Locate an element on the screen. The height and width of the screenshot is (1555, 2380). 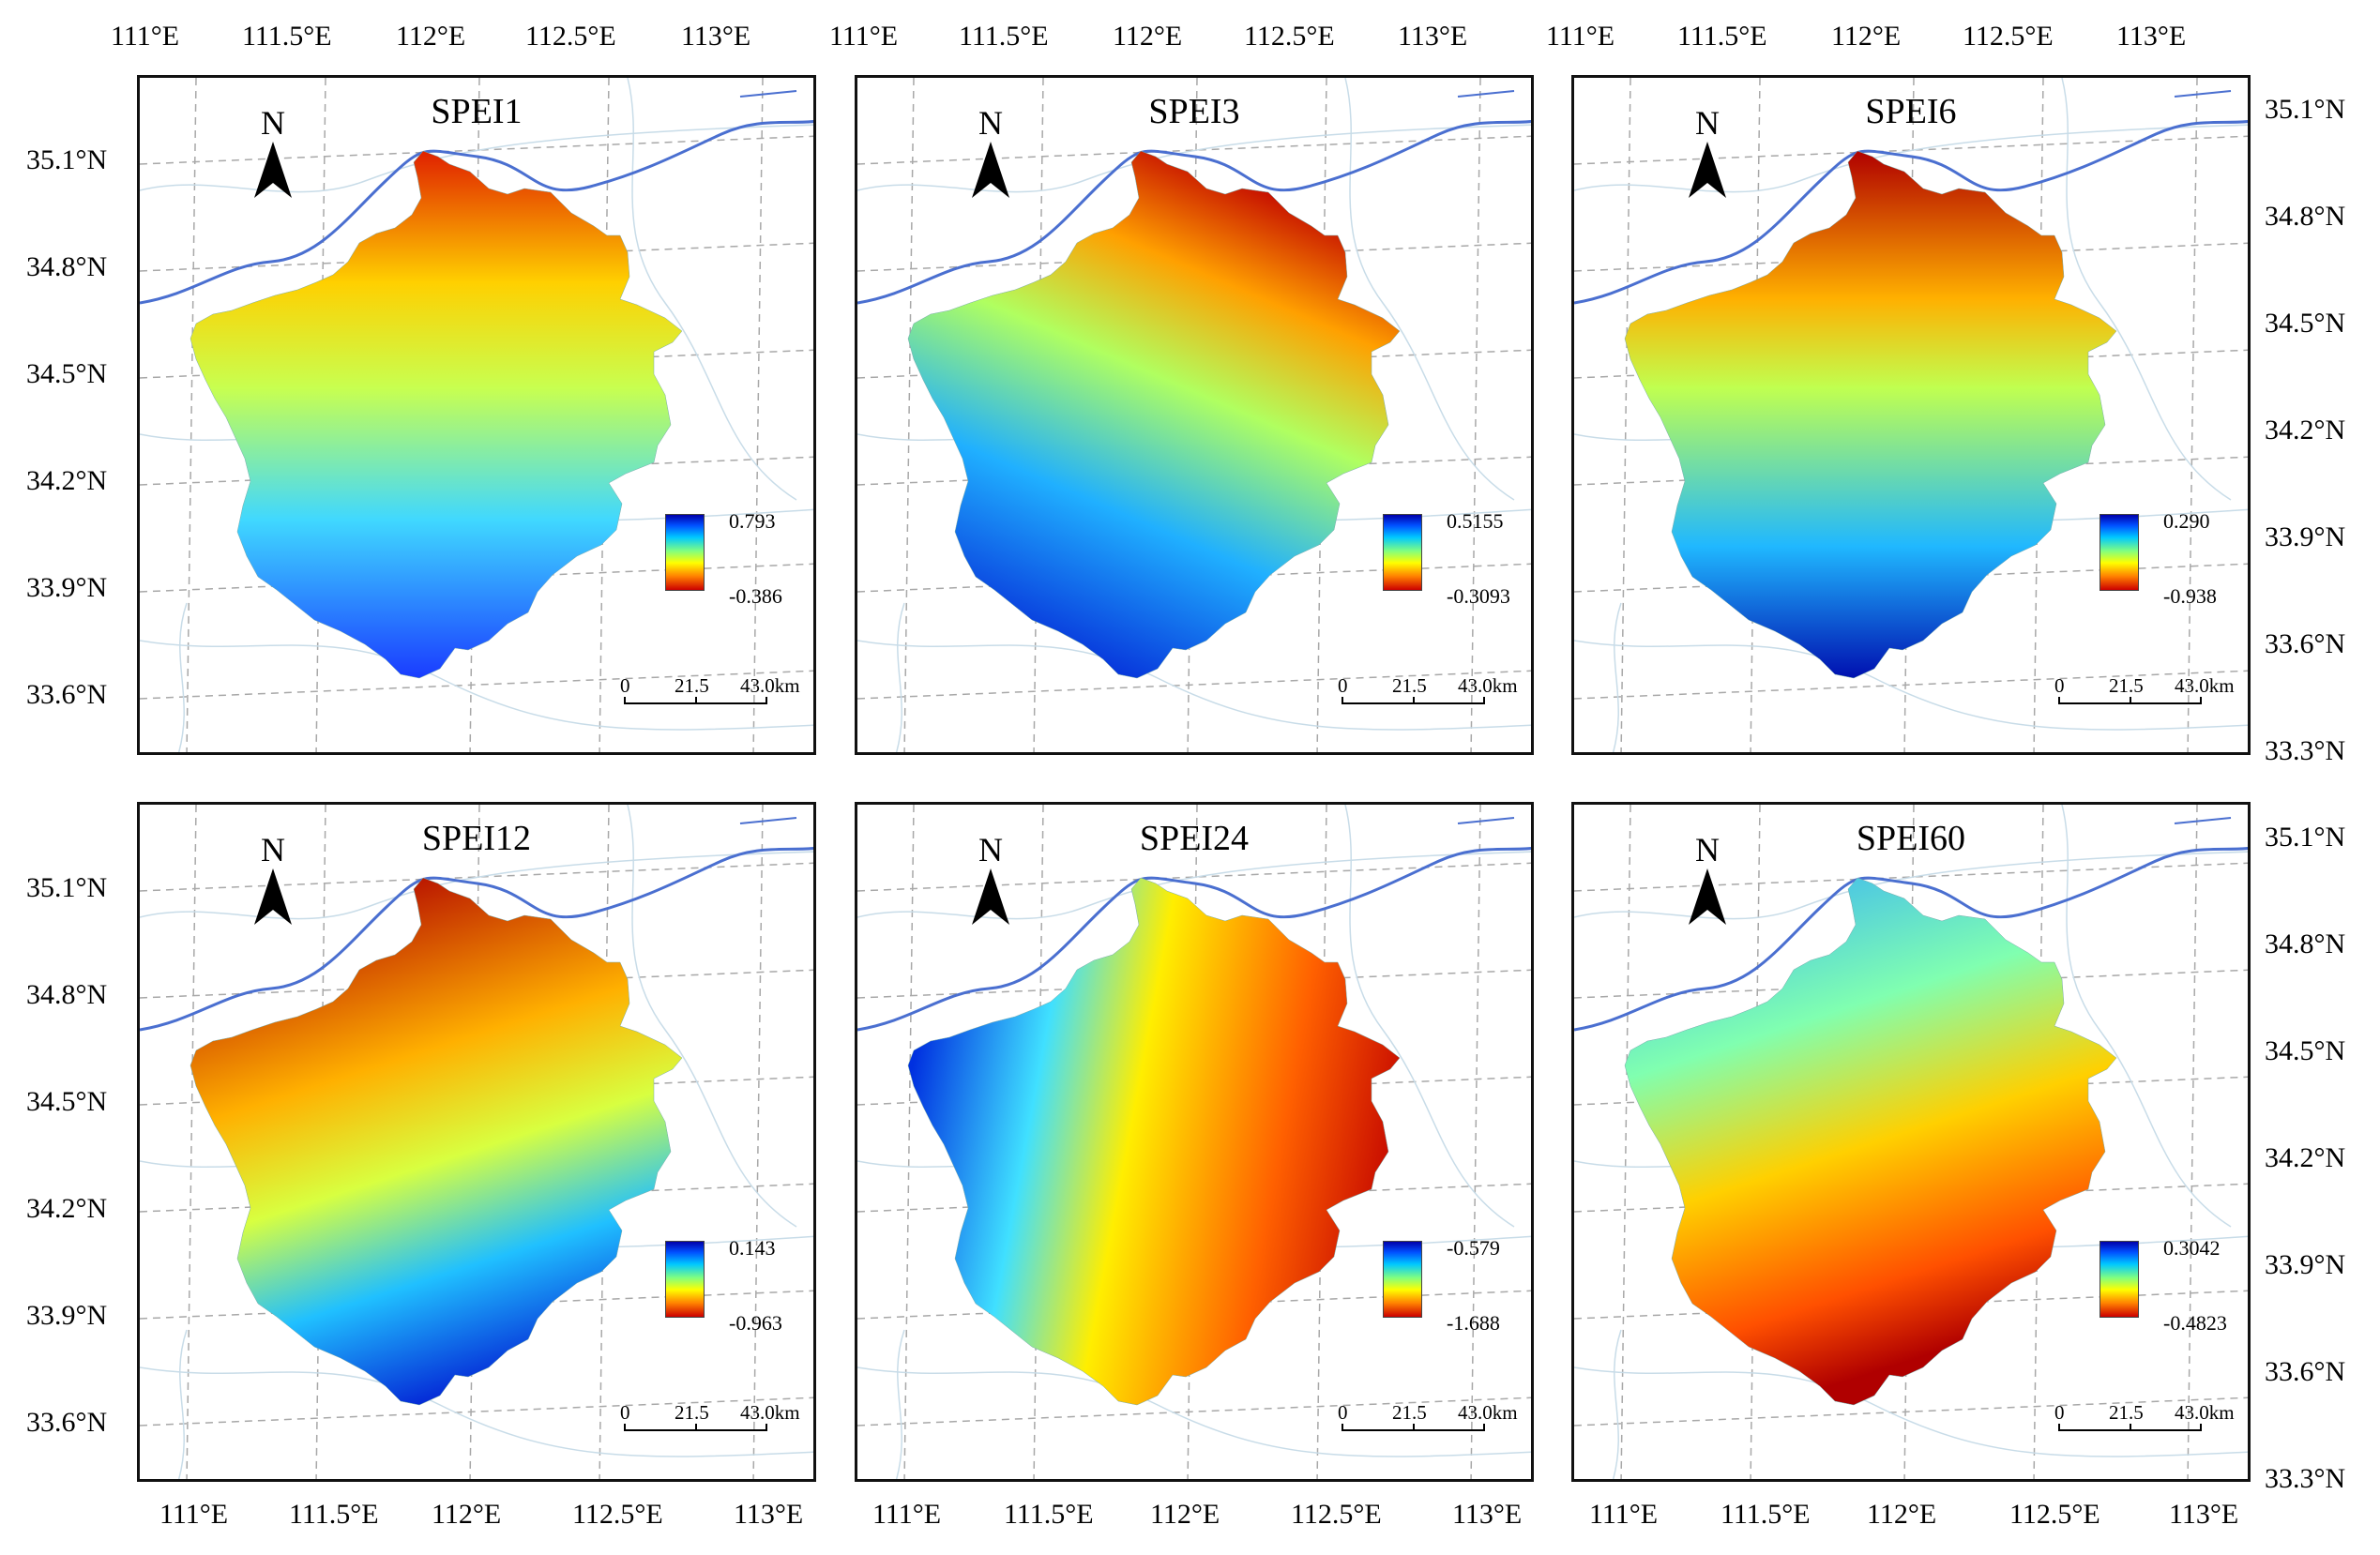
map-panel-spei24: SPEI24 N -0.579 -1.688 0 21.5 43.0km is located at coordinates (1194, 1142).